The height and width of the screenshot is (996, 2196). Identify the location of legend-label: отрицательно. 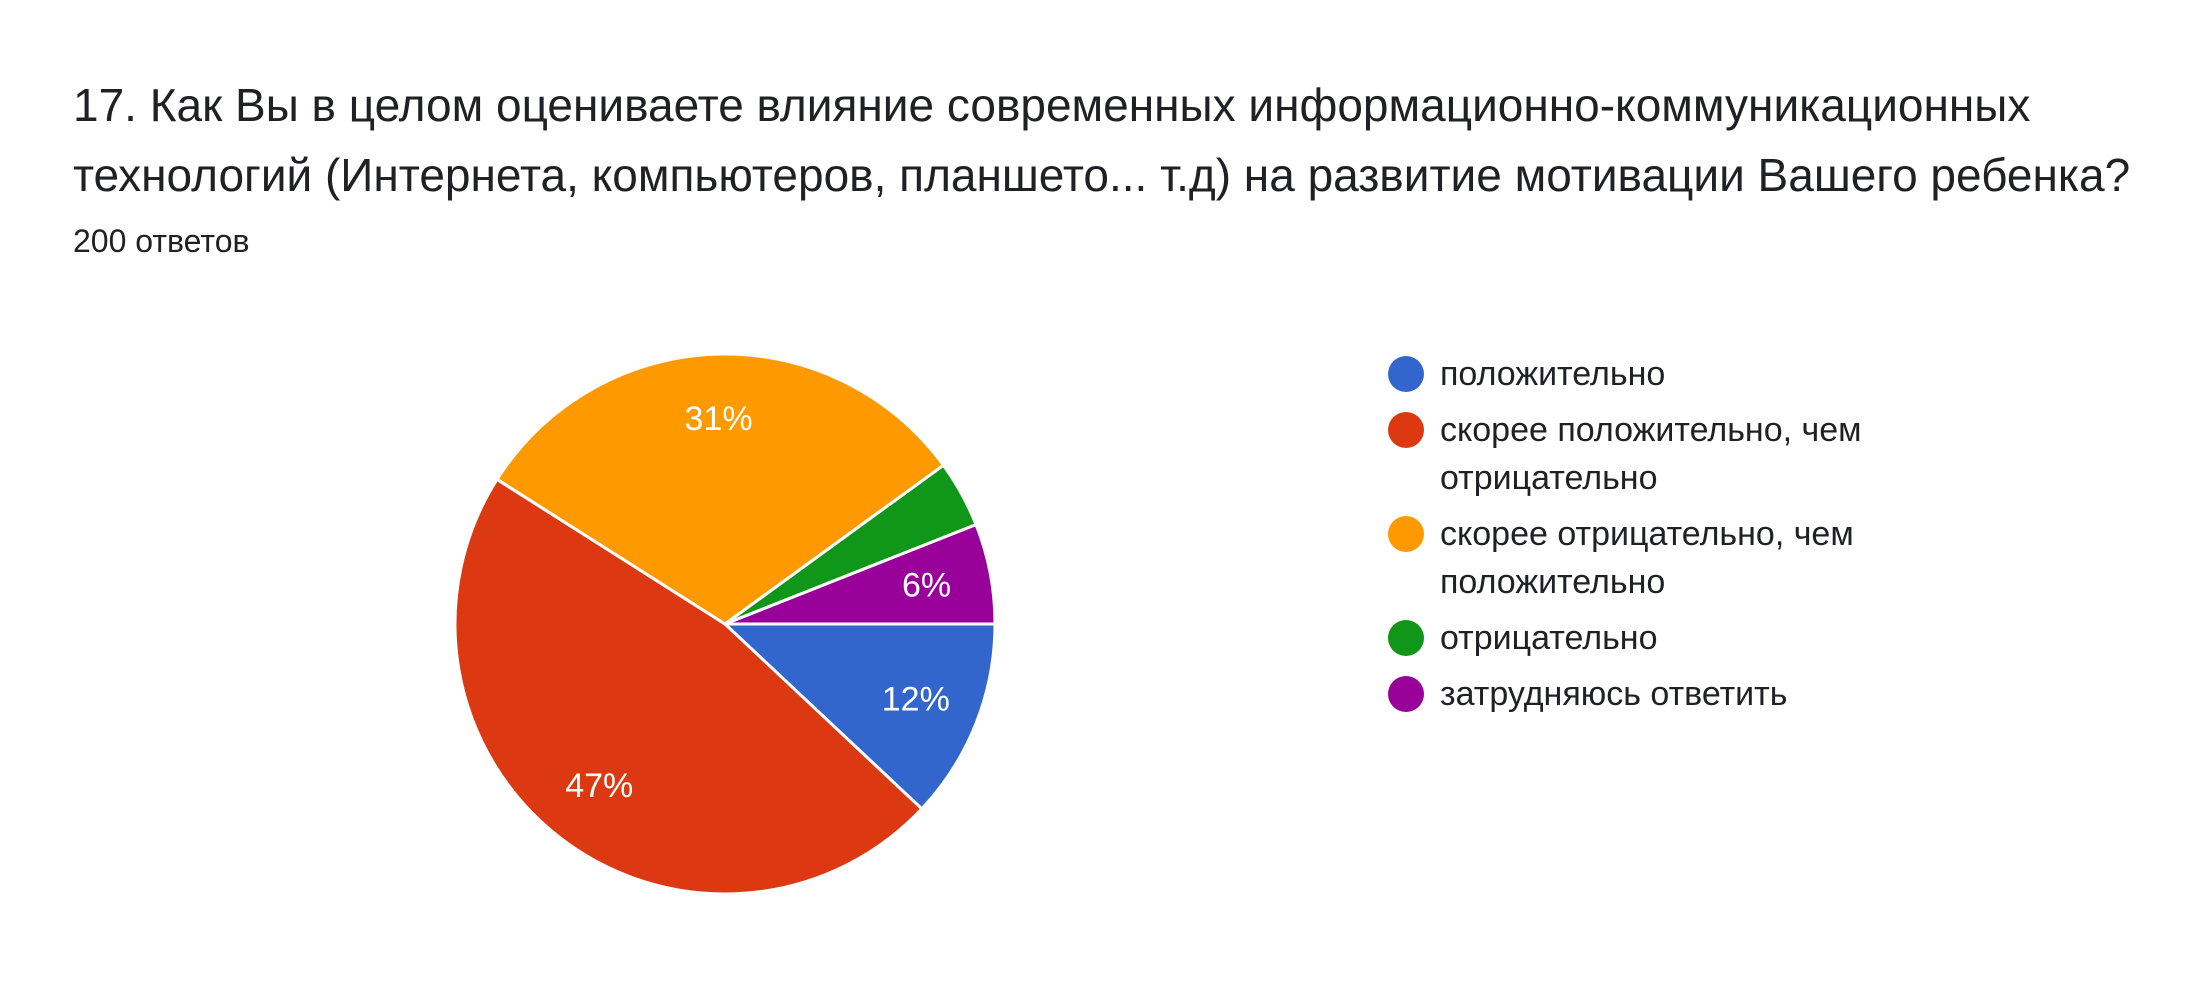
(1549, 638).